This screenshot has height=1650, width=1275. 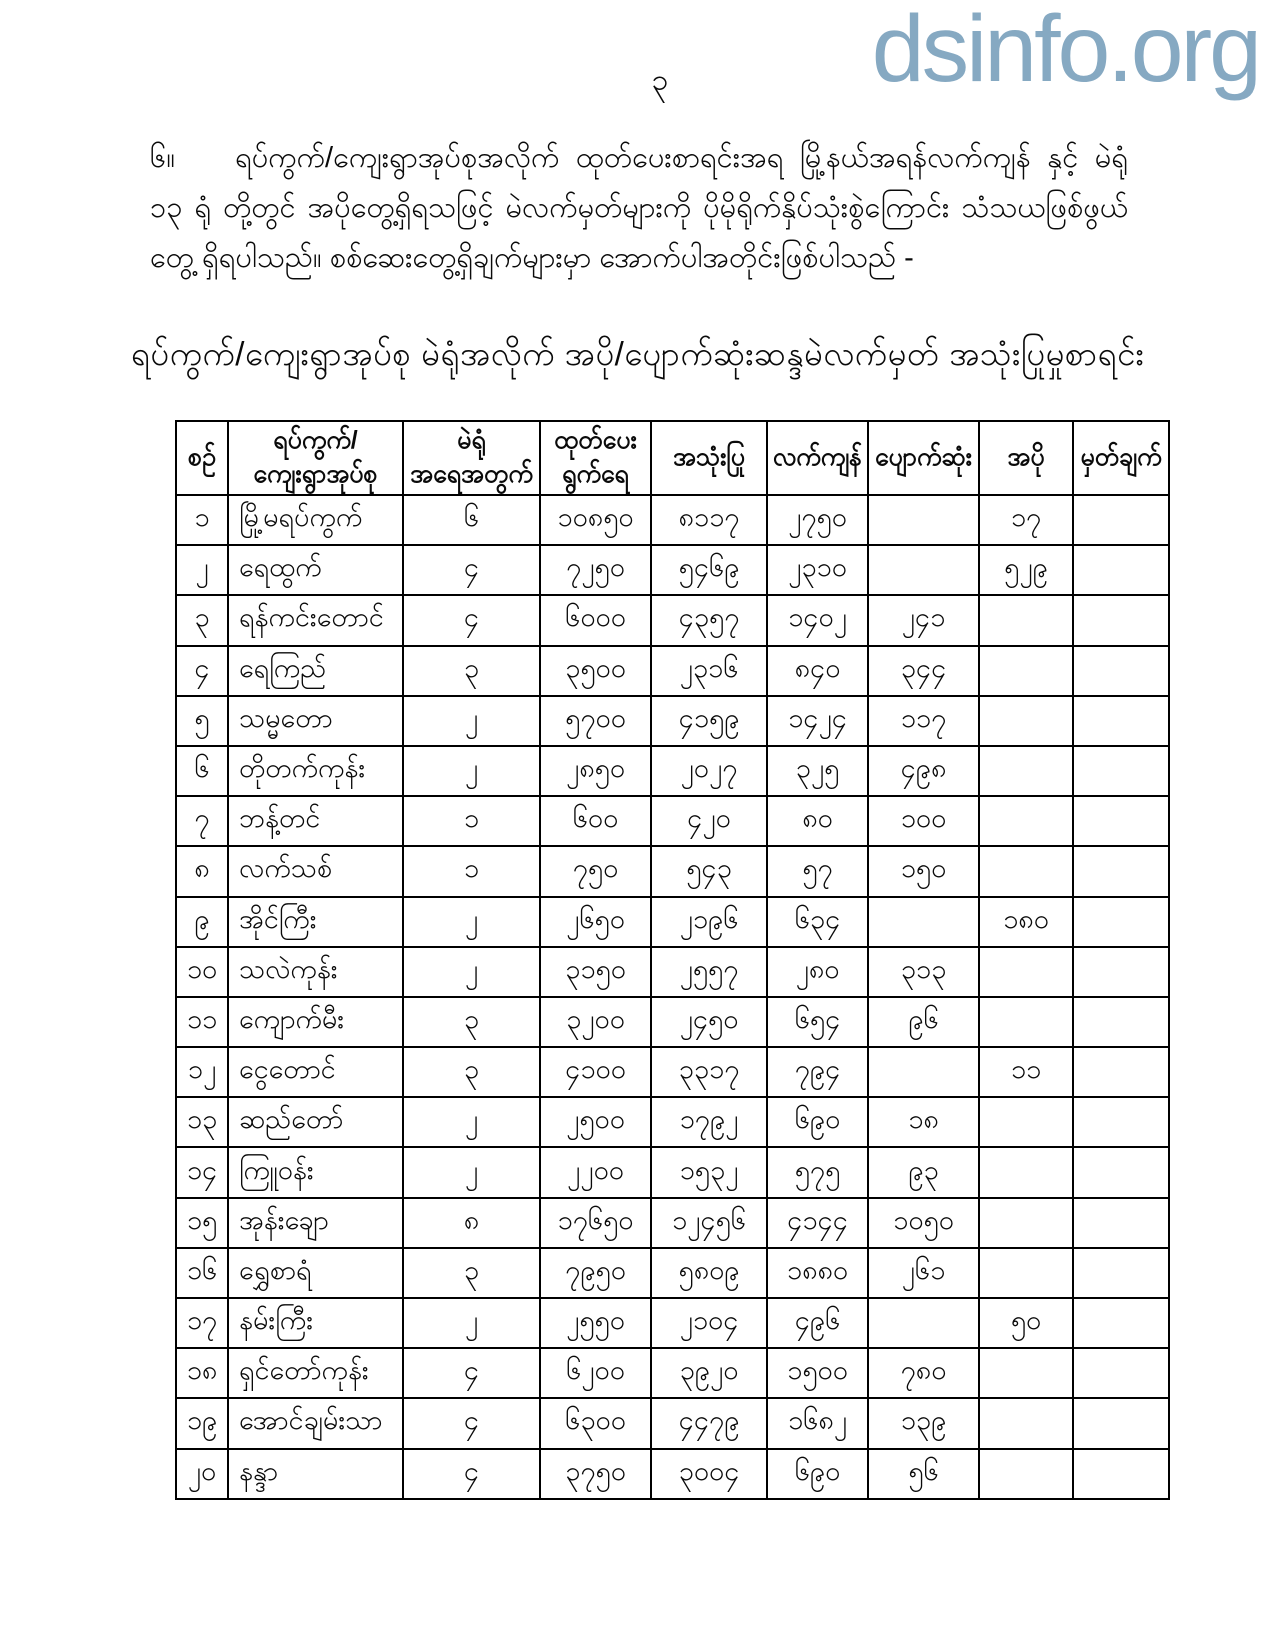 What do you see at coordinates (1026, 458) in the screenshot?
I see `column-header-extra: အပို` at bounding box center [1026, 458].